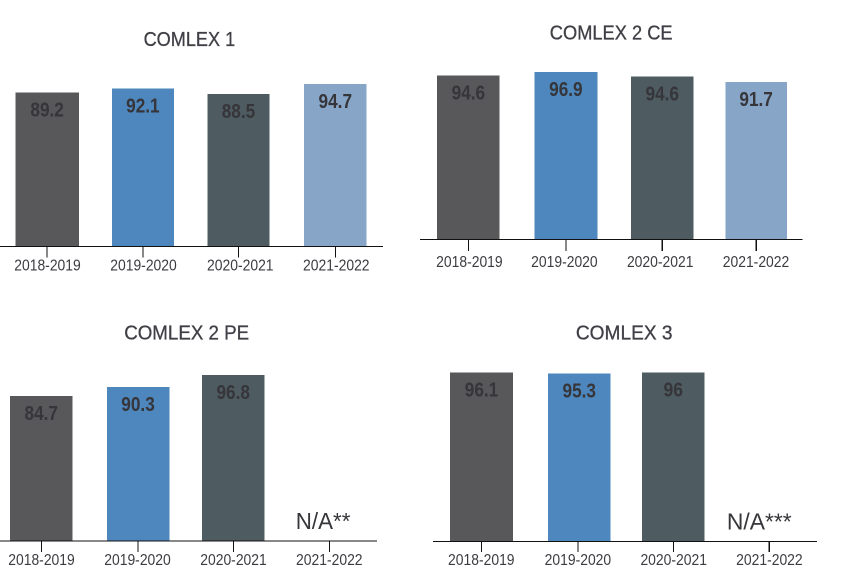 The height and width of the screenshot is (572, 843). Describe the element at coordinates (233, 393) in the screenshot. I see `svg-text: 96.8` at that location.